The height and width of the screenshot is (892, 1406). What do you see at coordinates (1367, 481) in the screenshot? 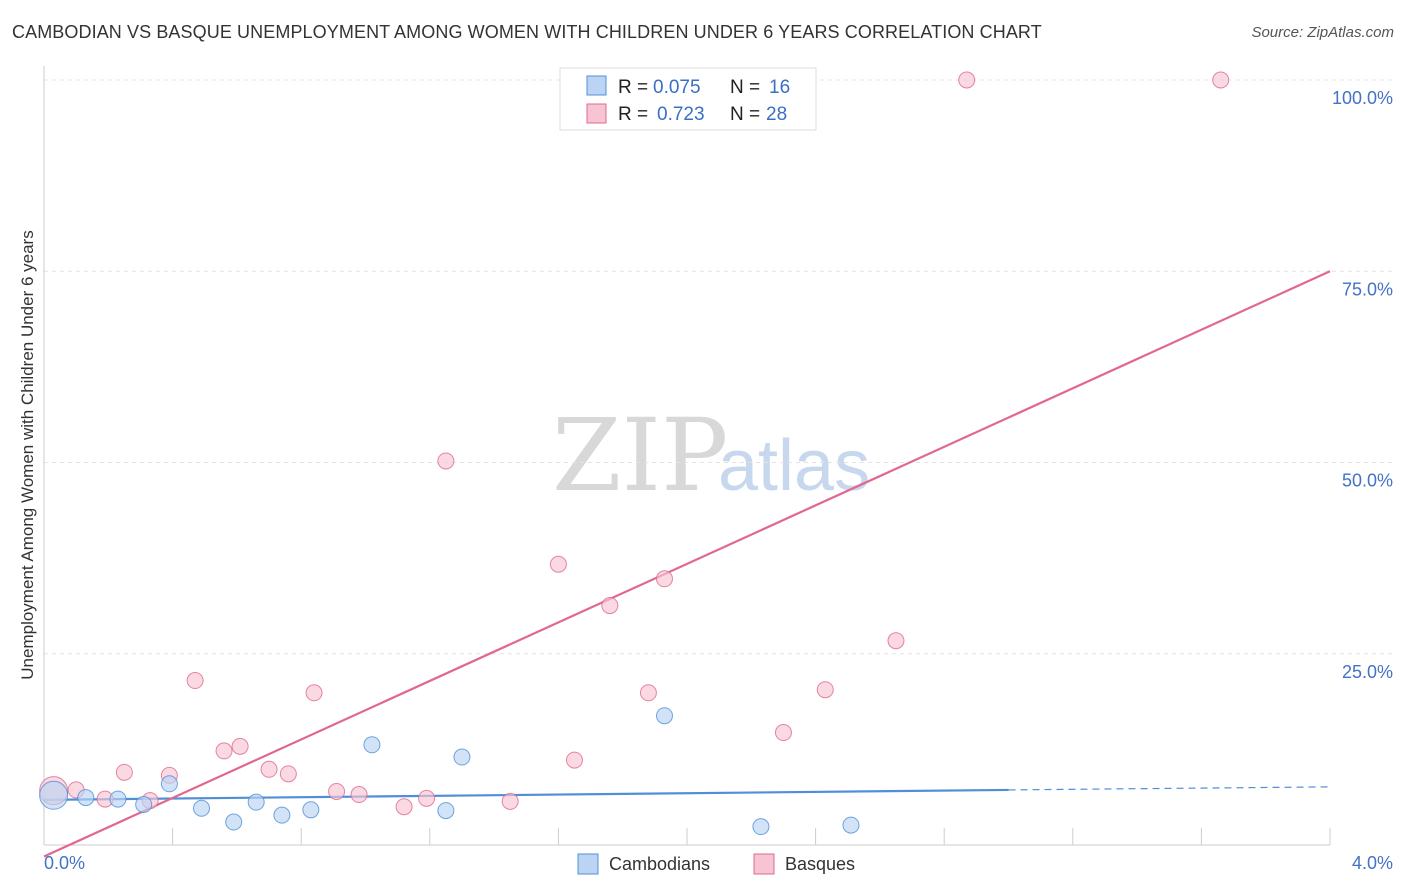
I see `y-tick-label: 50.0%` at bounding box center [1367, 481].